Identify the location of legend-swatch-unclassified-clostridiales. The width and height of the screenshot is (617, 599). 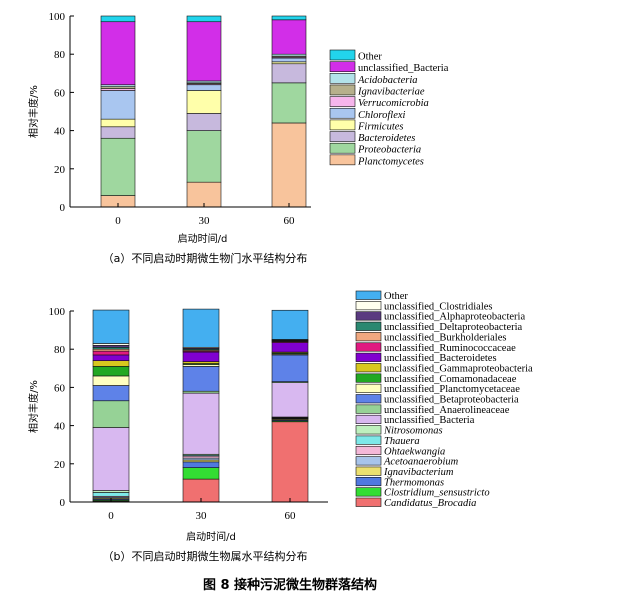
(368, 306).